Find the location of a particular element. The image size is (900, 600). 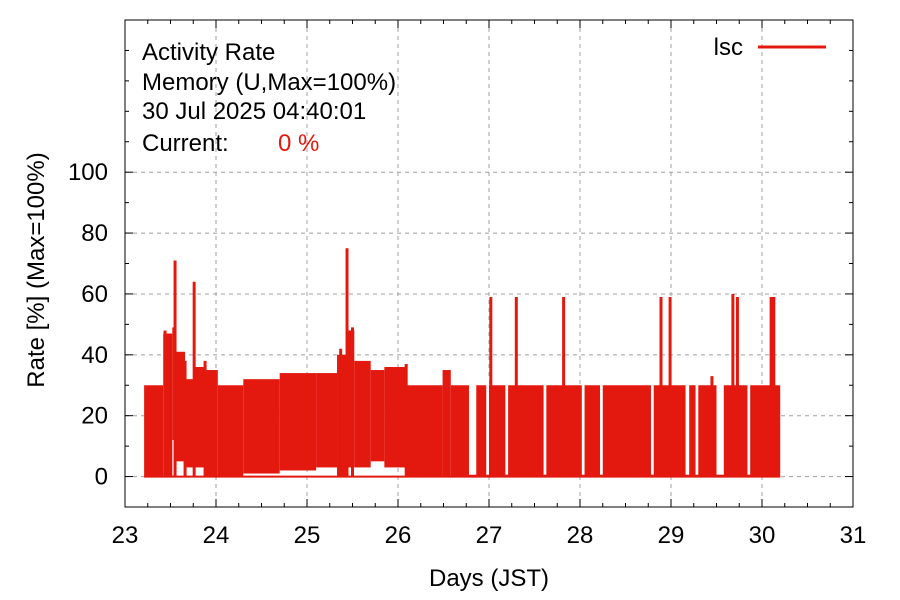

x-tick-label: 29 is located at coordinates (671, 535).